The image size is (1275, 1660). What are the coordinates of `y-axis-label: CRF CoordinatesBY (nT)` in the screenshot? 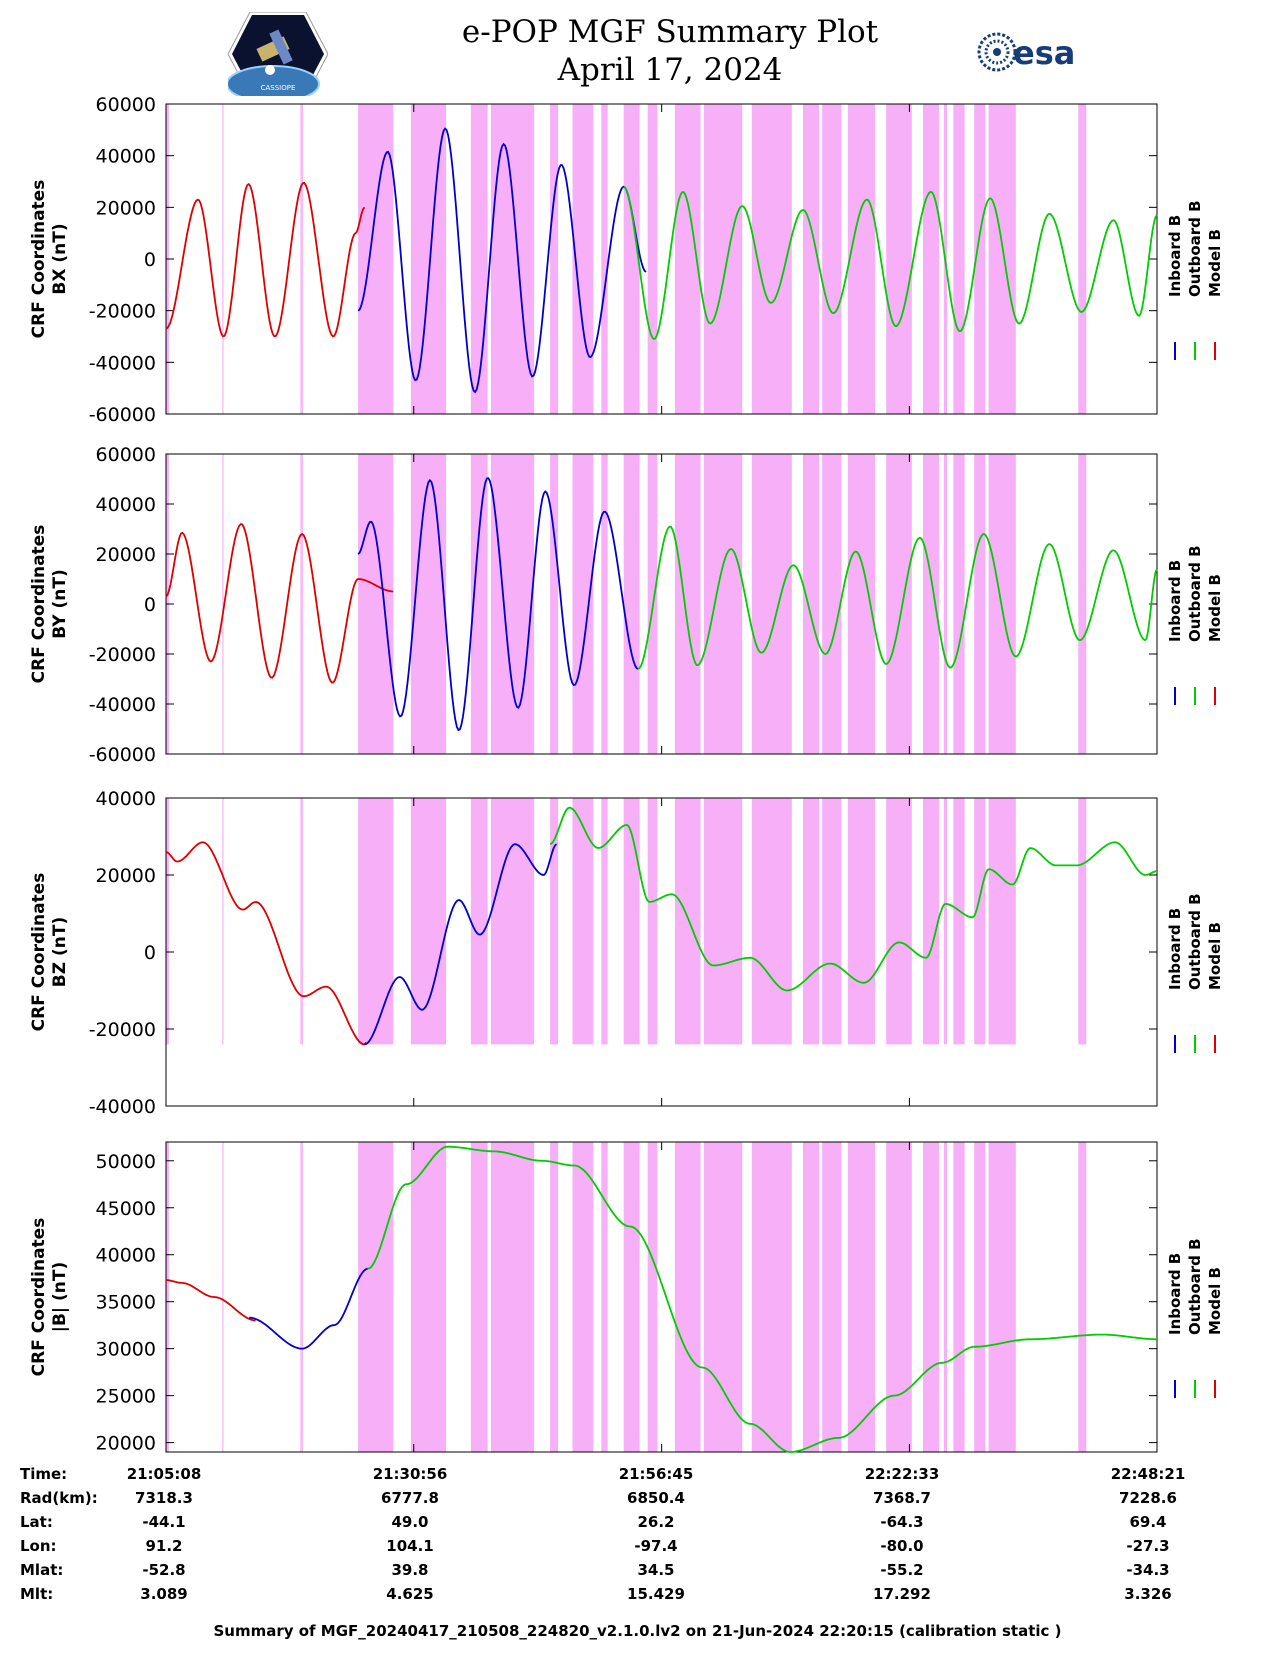 It's located at (49, 604).